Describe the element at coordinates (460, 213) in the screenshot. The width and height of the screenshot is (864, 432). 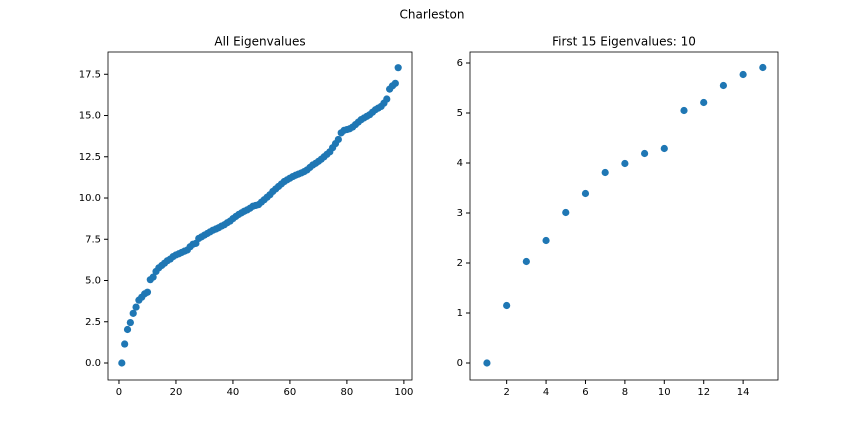
I see `y-tick-label: 3` at that location.